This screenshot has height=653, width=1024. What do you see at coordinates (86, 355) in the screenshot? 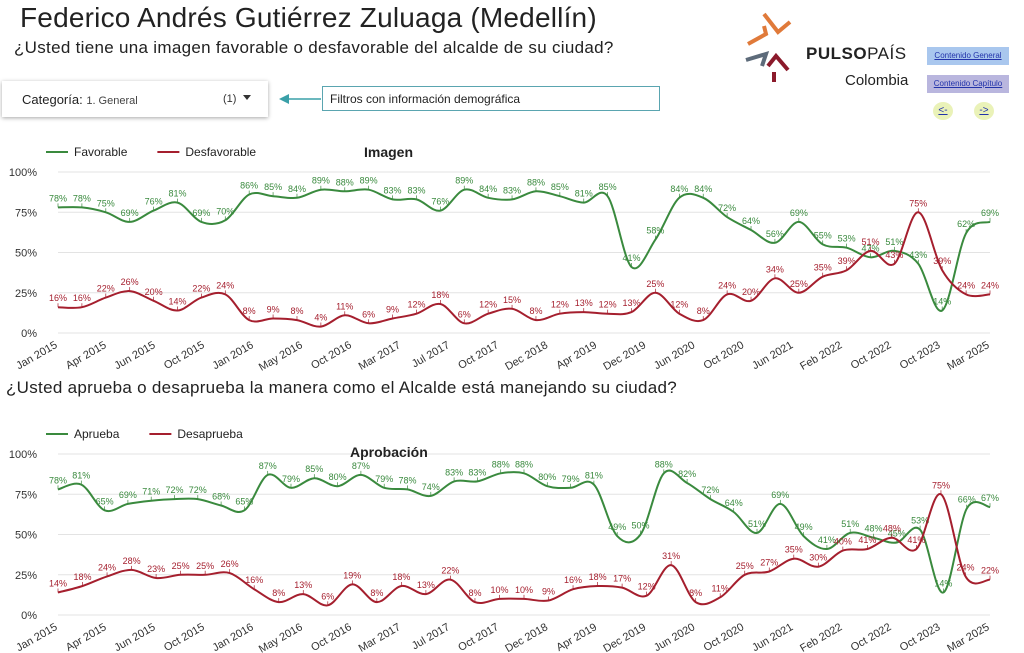
I see `x-tick-label: Apr 2015` at bounding box center [86, 355].